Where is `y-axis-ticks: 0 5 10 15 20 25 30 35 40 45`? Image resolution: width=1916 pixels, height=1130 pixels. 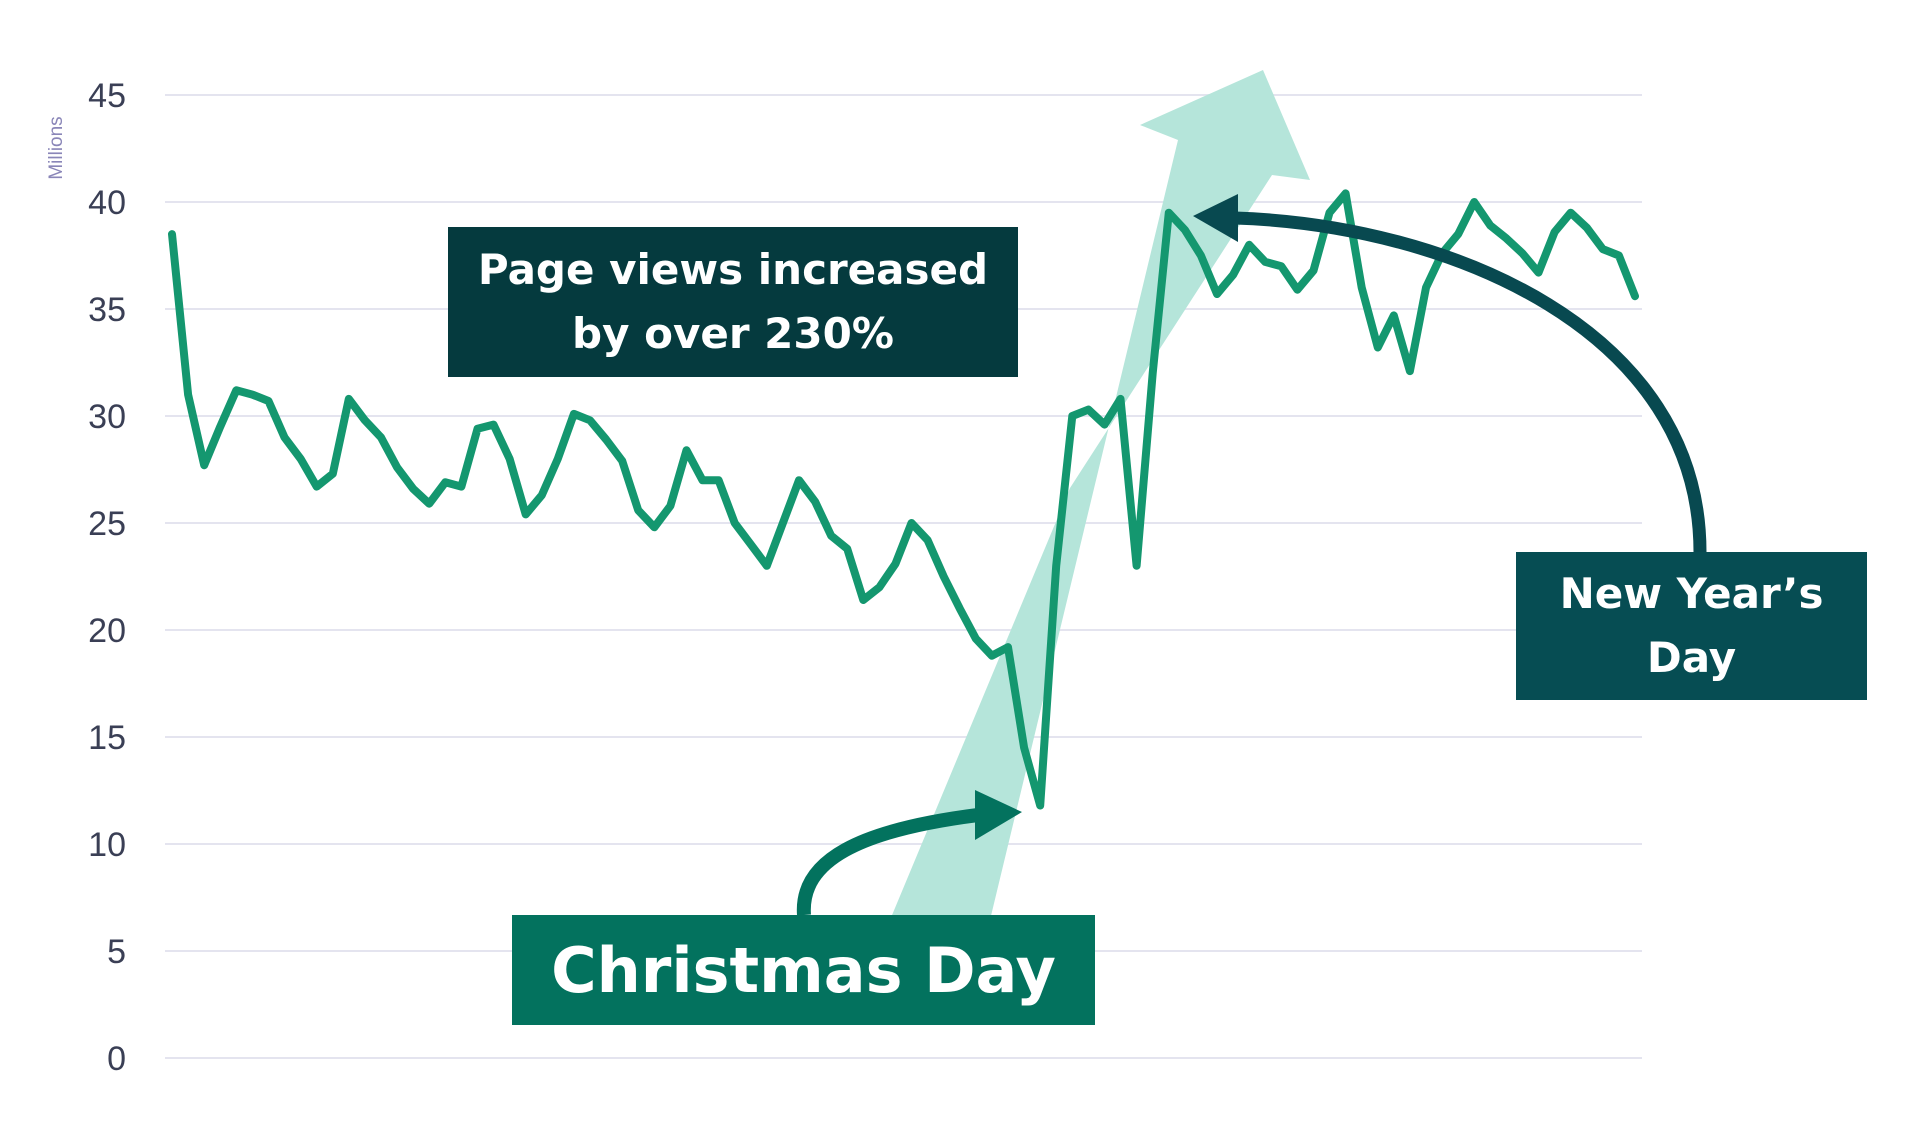
y-axis-ticks: 0 5 10 15 20 25 30 35 40 45 is located at coordinates (107, 577).